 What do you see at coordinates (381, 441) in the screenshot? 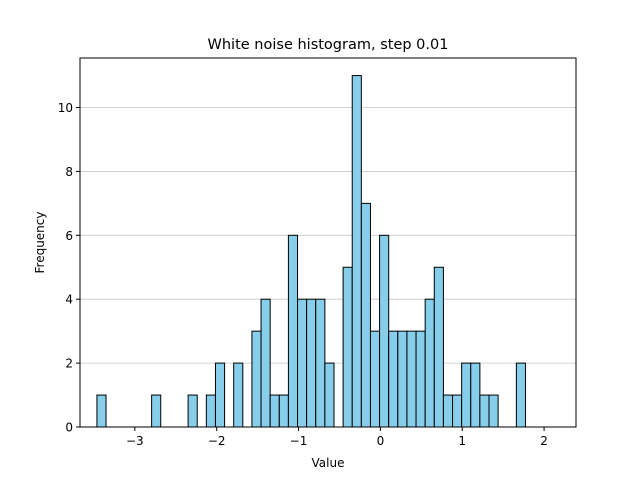
I see `x-tick-label: 0` at bounding box center [381, 441].